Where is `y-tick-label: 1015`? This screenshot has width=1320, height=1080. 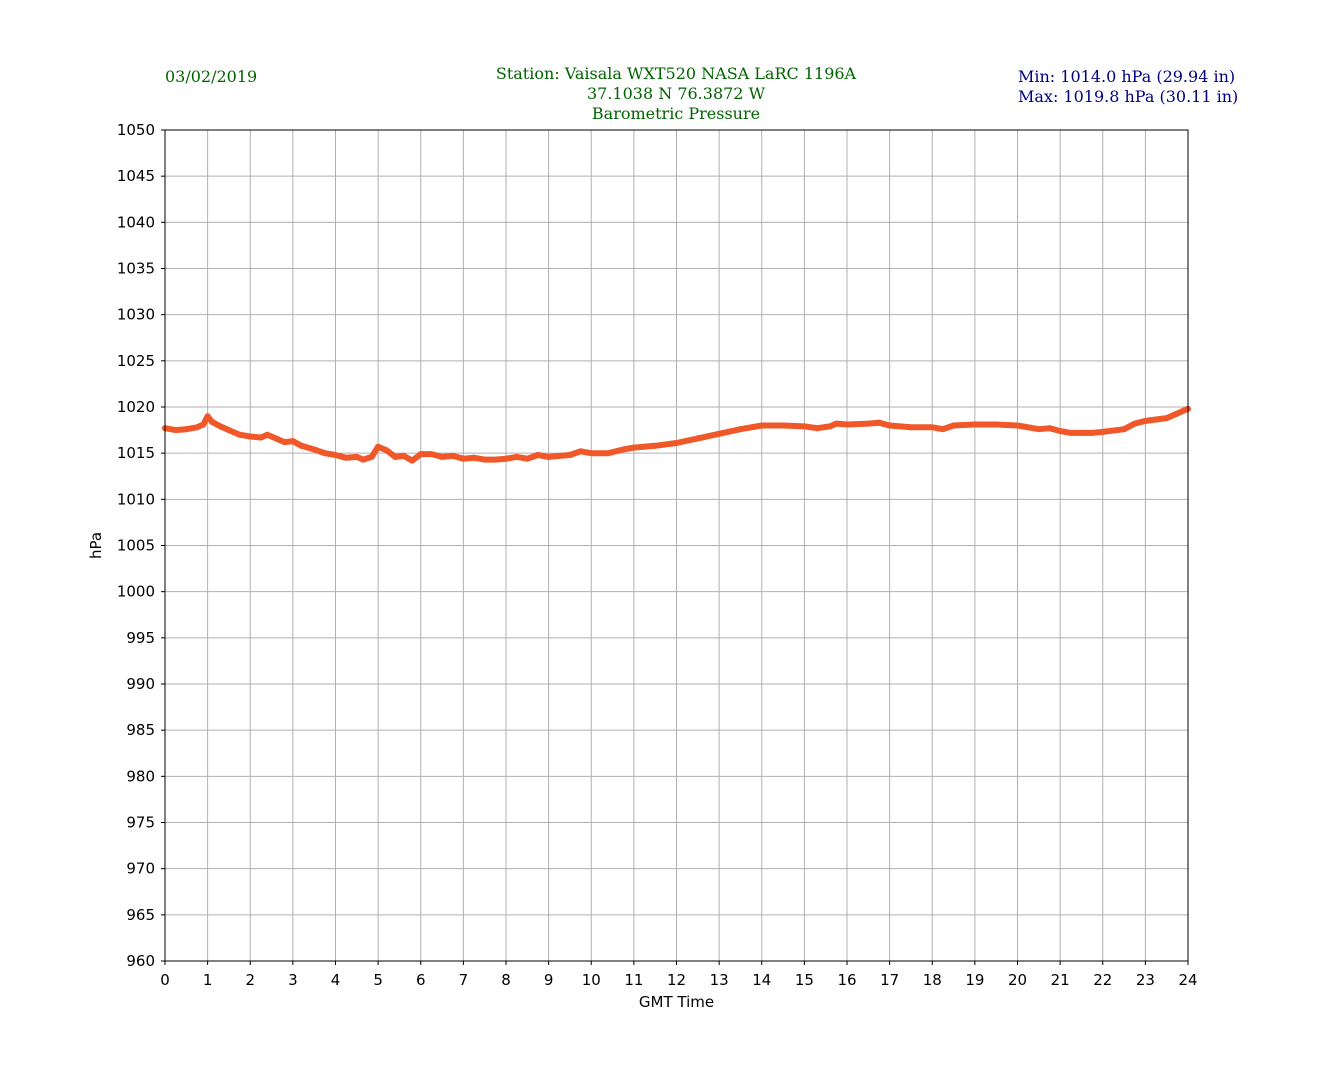 y-tick-label: 1015 is located at coordinates (136, 453).